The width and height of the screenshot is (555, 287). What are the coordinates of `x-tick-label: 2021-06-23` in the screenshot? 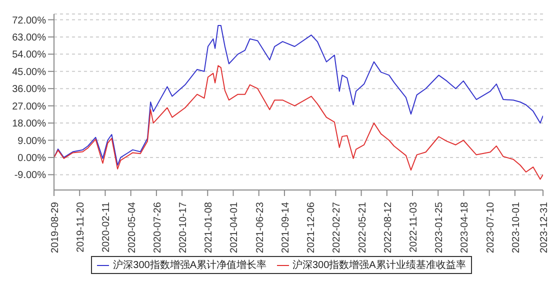 It's located at (260, 228).